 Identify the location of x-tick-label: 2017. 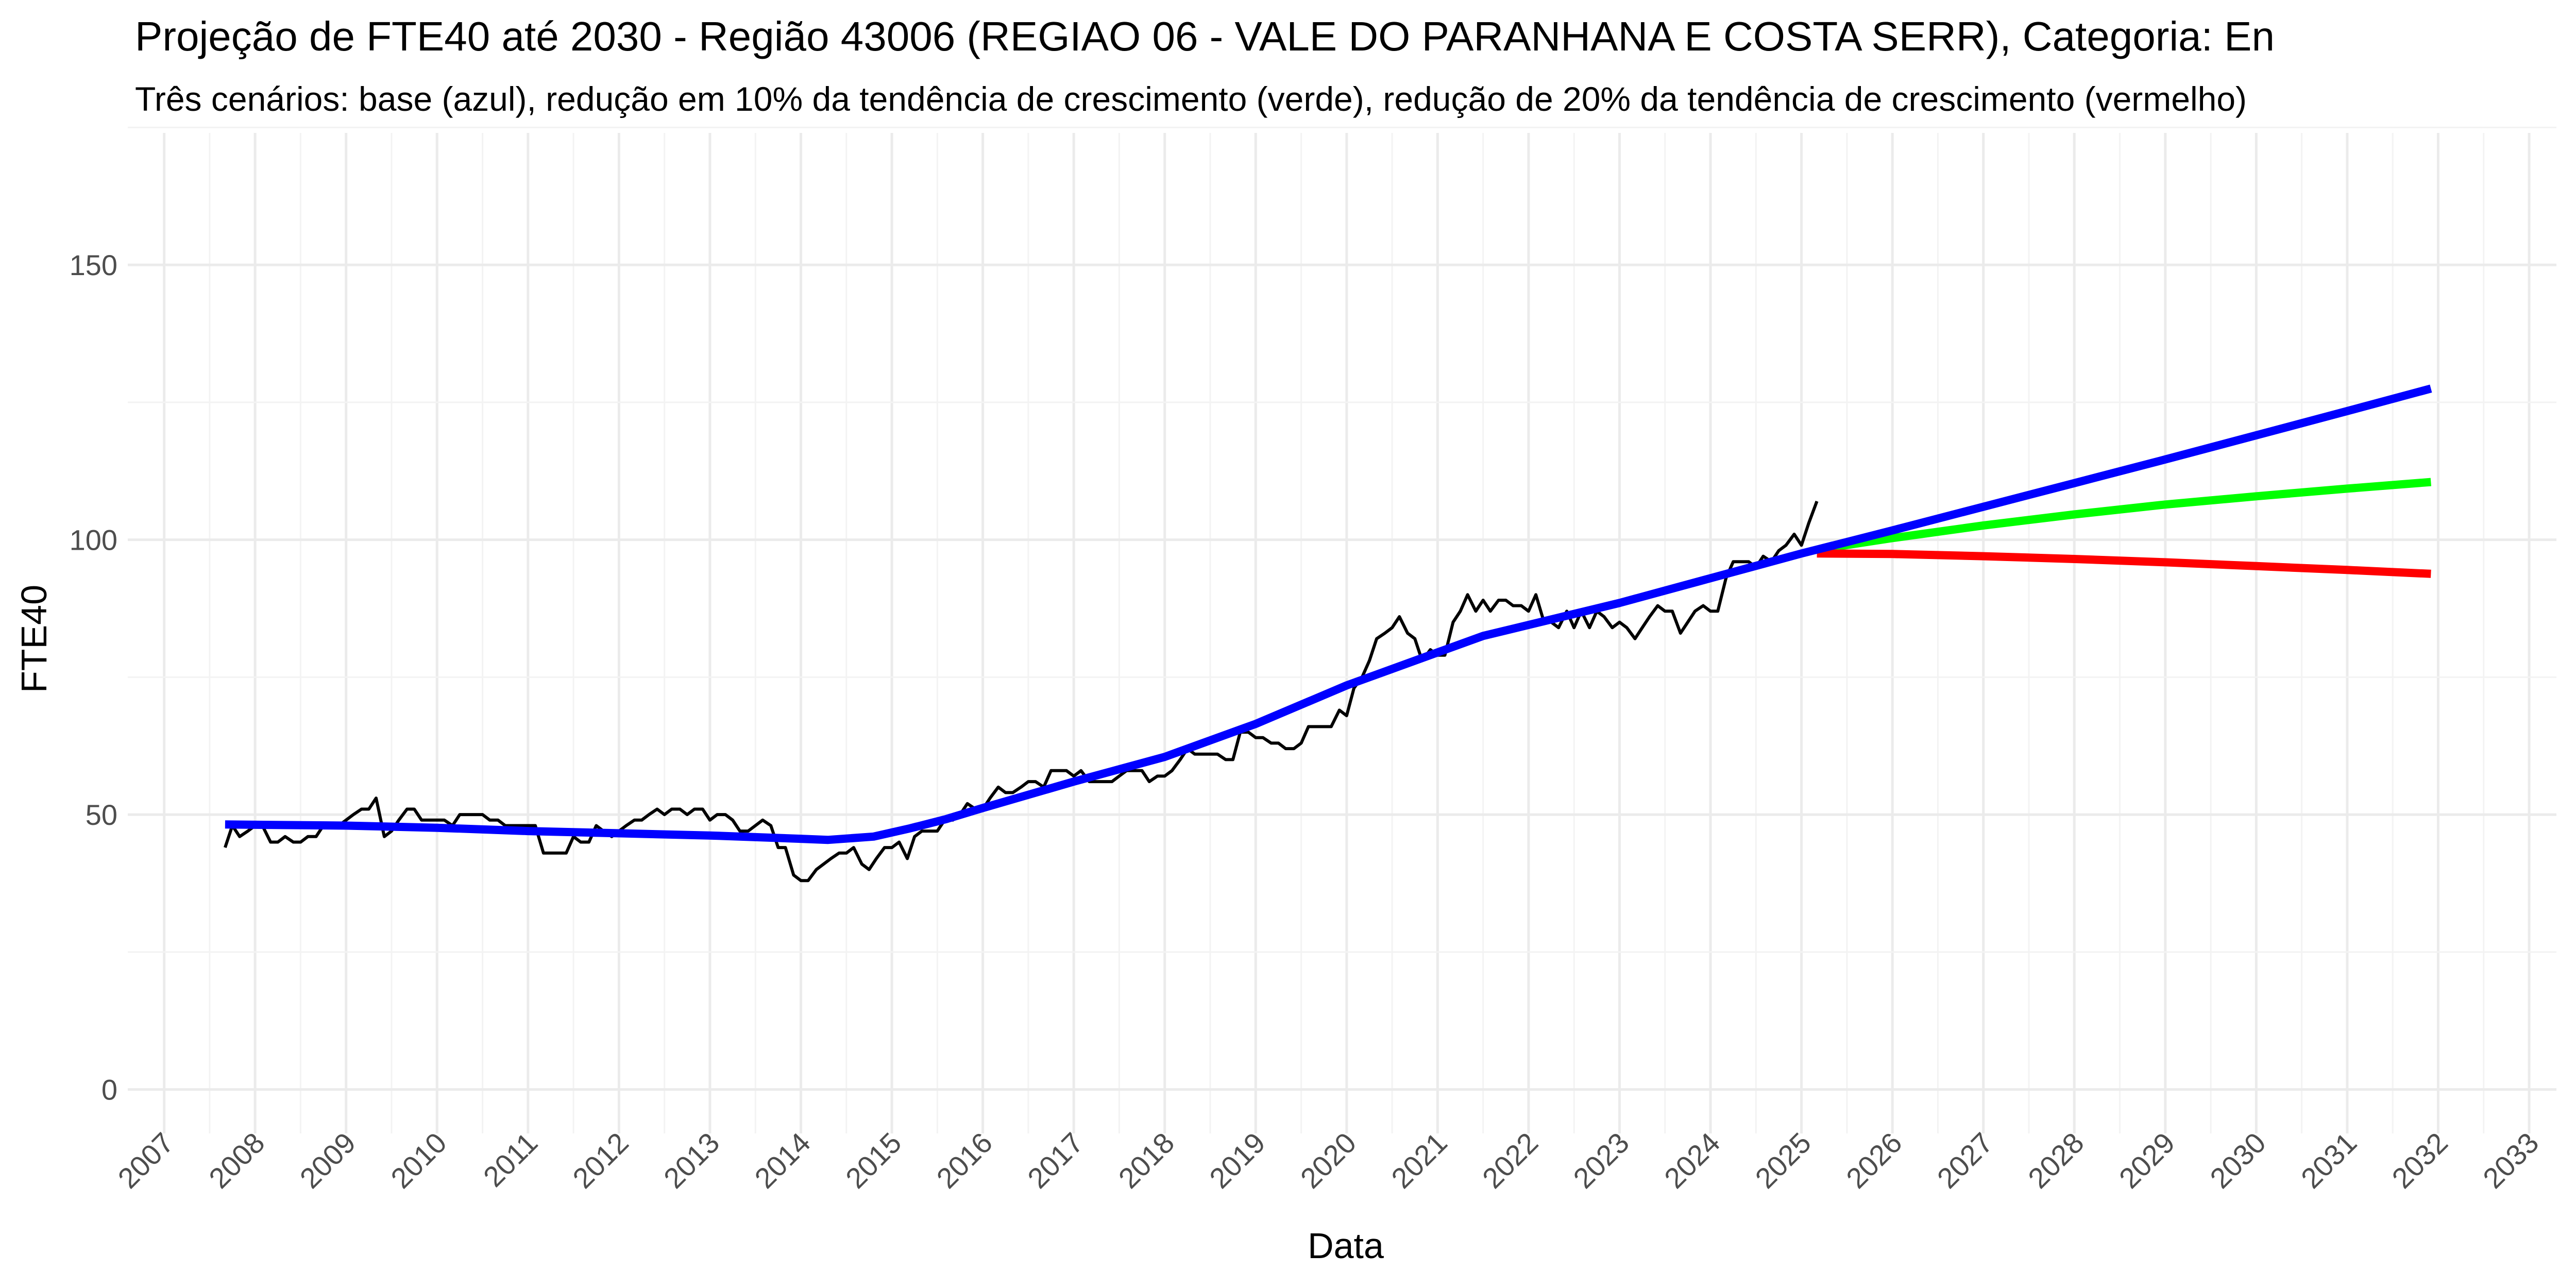
(1055, 1160).